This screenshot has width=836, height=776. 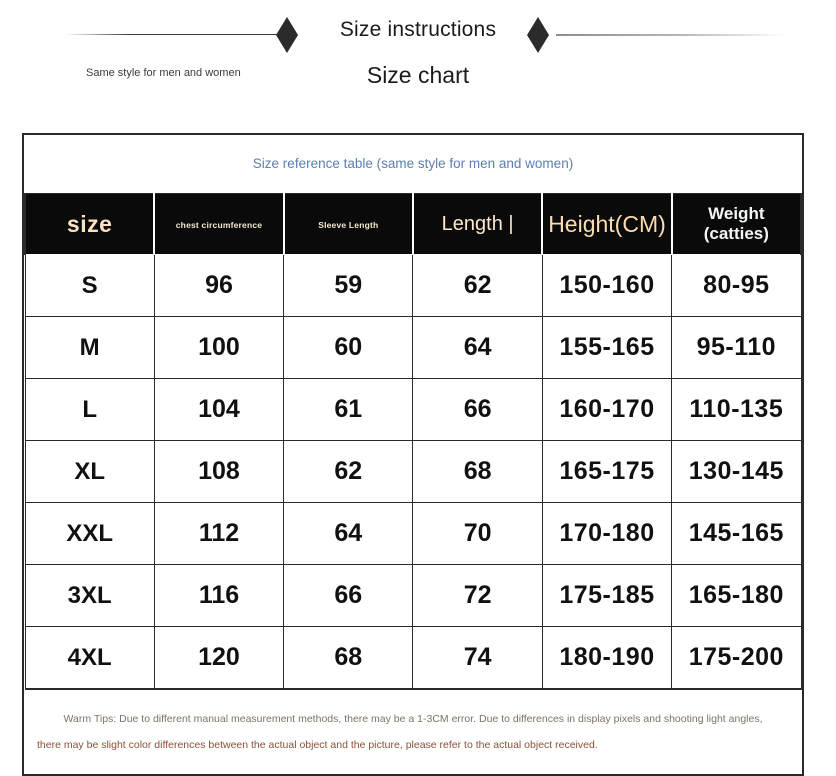 I want to click on column-header-size-label: size, so click(x=89, y=223).